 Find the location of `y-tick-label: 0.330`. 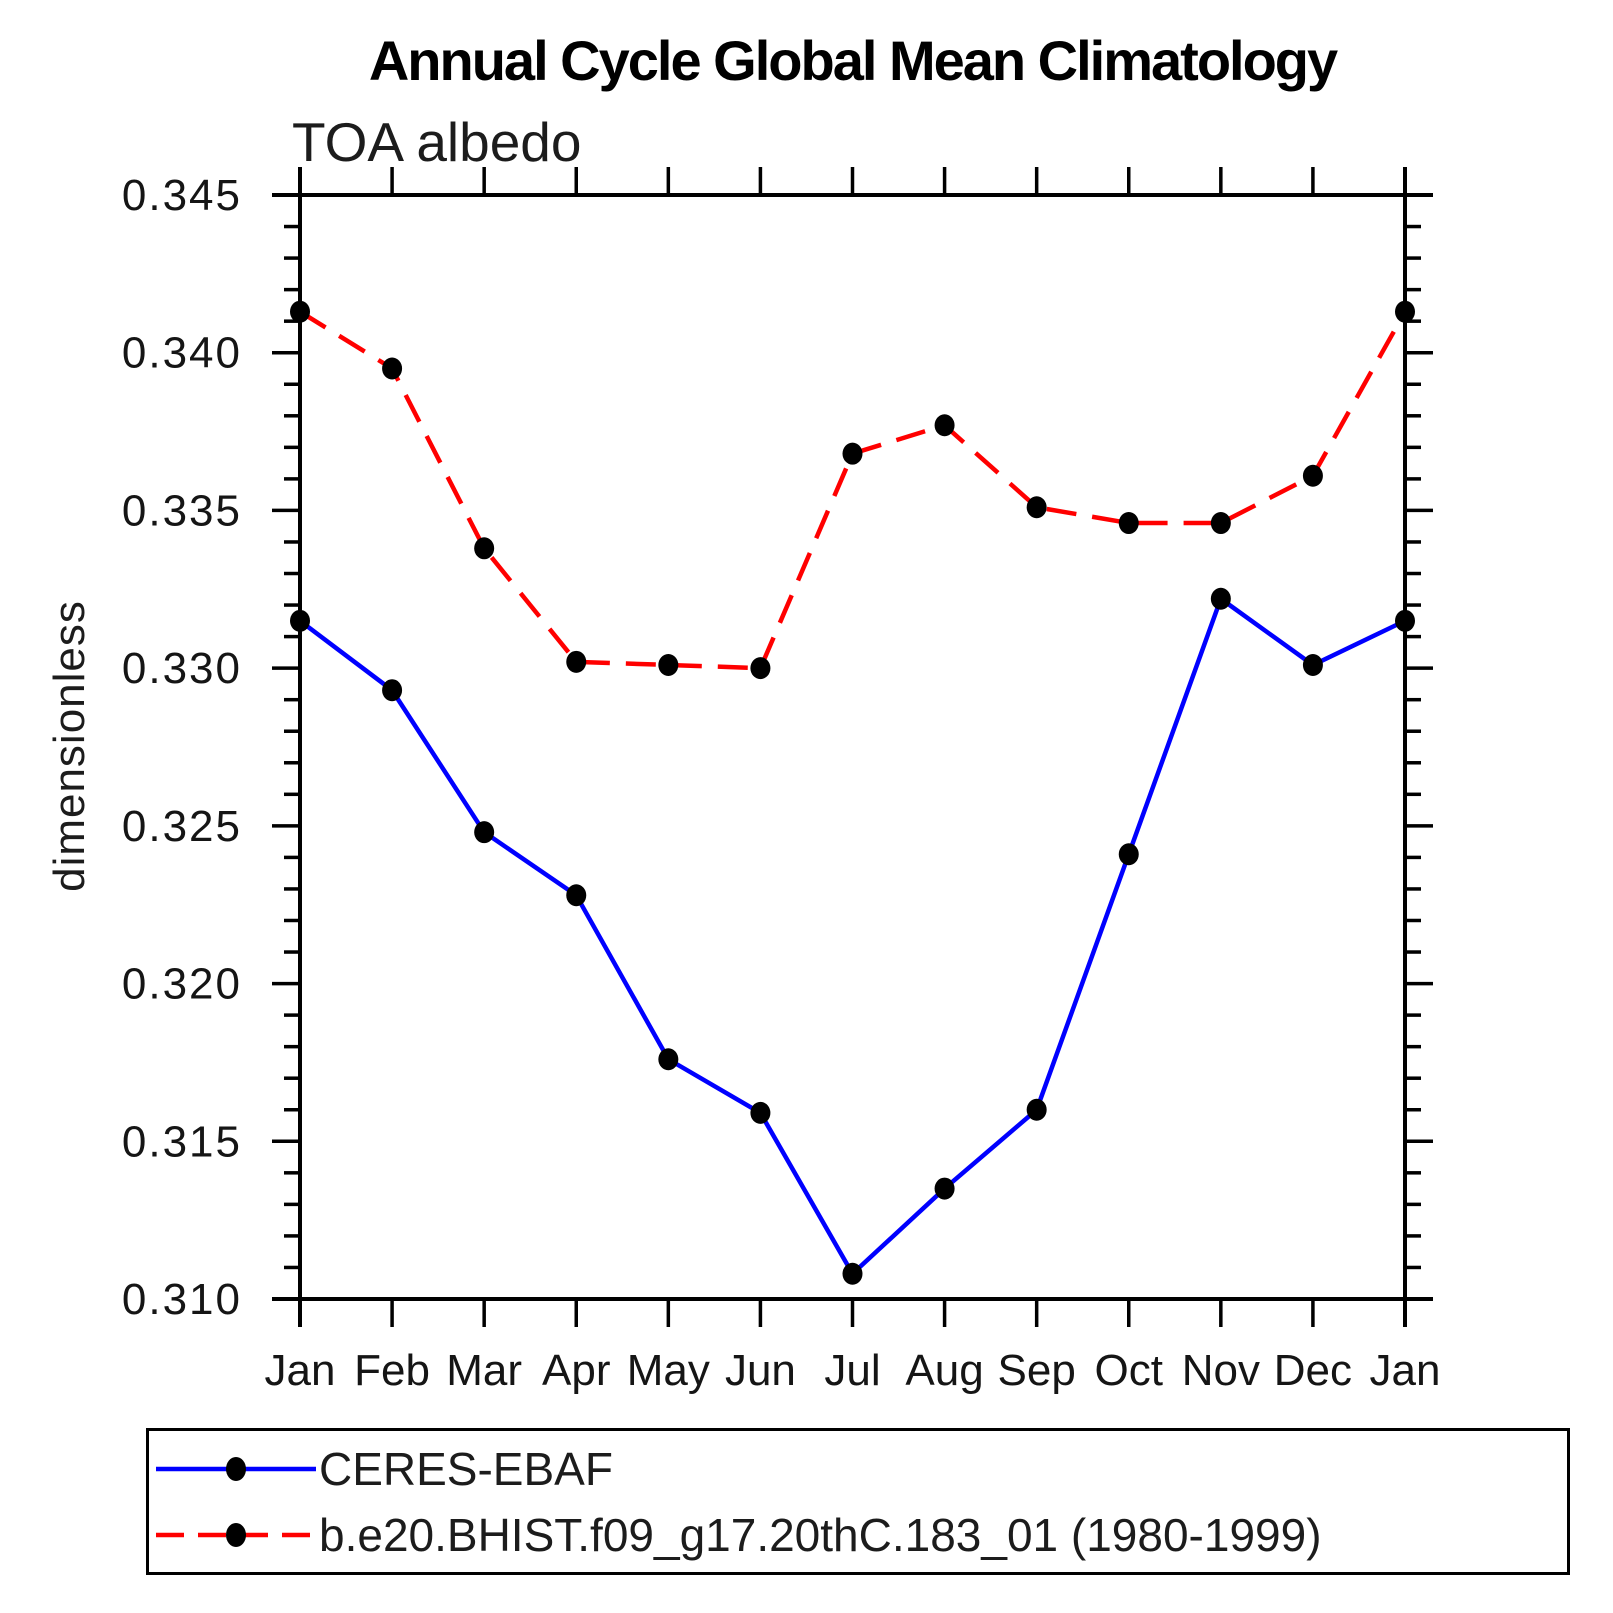

y-tick-label: 0.330 is located at coordinates (182, 668).